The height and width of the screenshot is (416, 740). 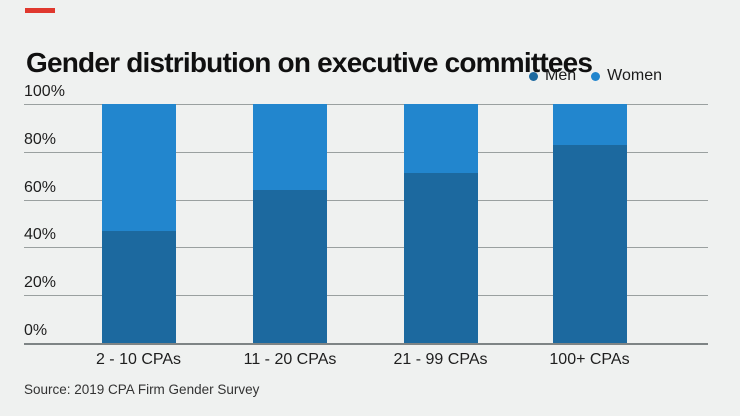 I want to click on legend: Men Women, so click(x=595, y=76).